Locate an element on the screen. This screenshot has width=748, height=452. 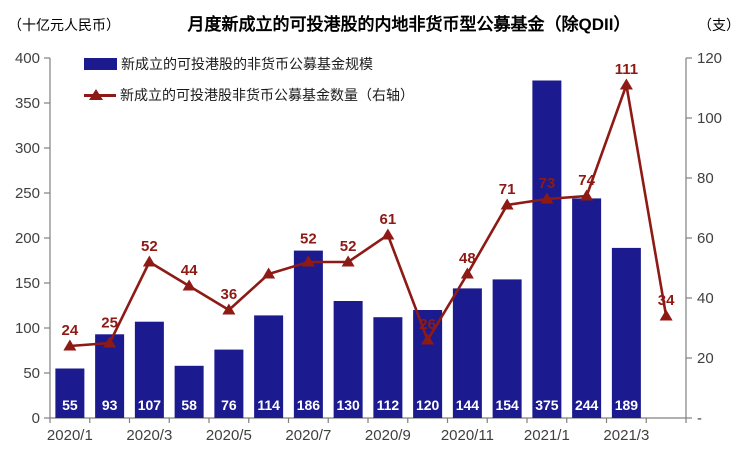
bar-value-label: 93 is located at coordinates (110, 405).